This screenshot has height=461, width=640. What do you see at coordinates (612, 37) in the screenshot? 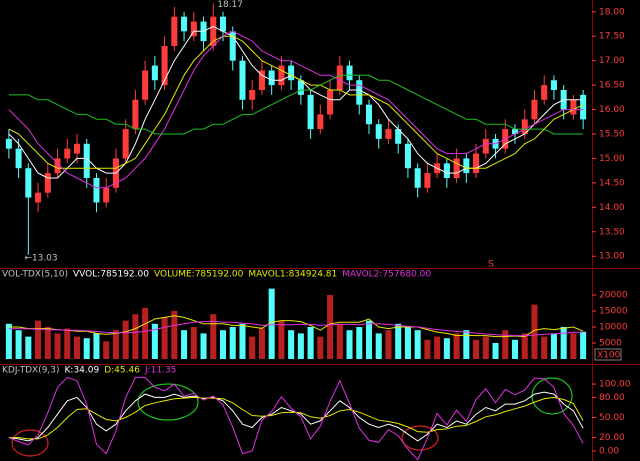
I see `y-tick-label: 17.50` at bounding box center [612, 37].